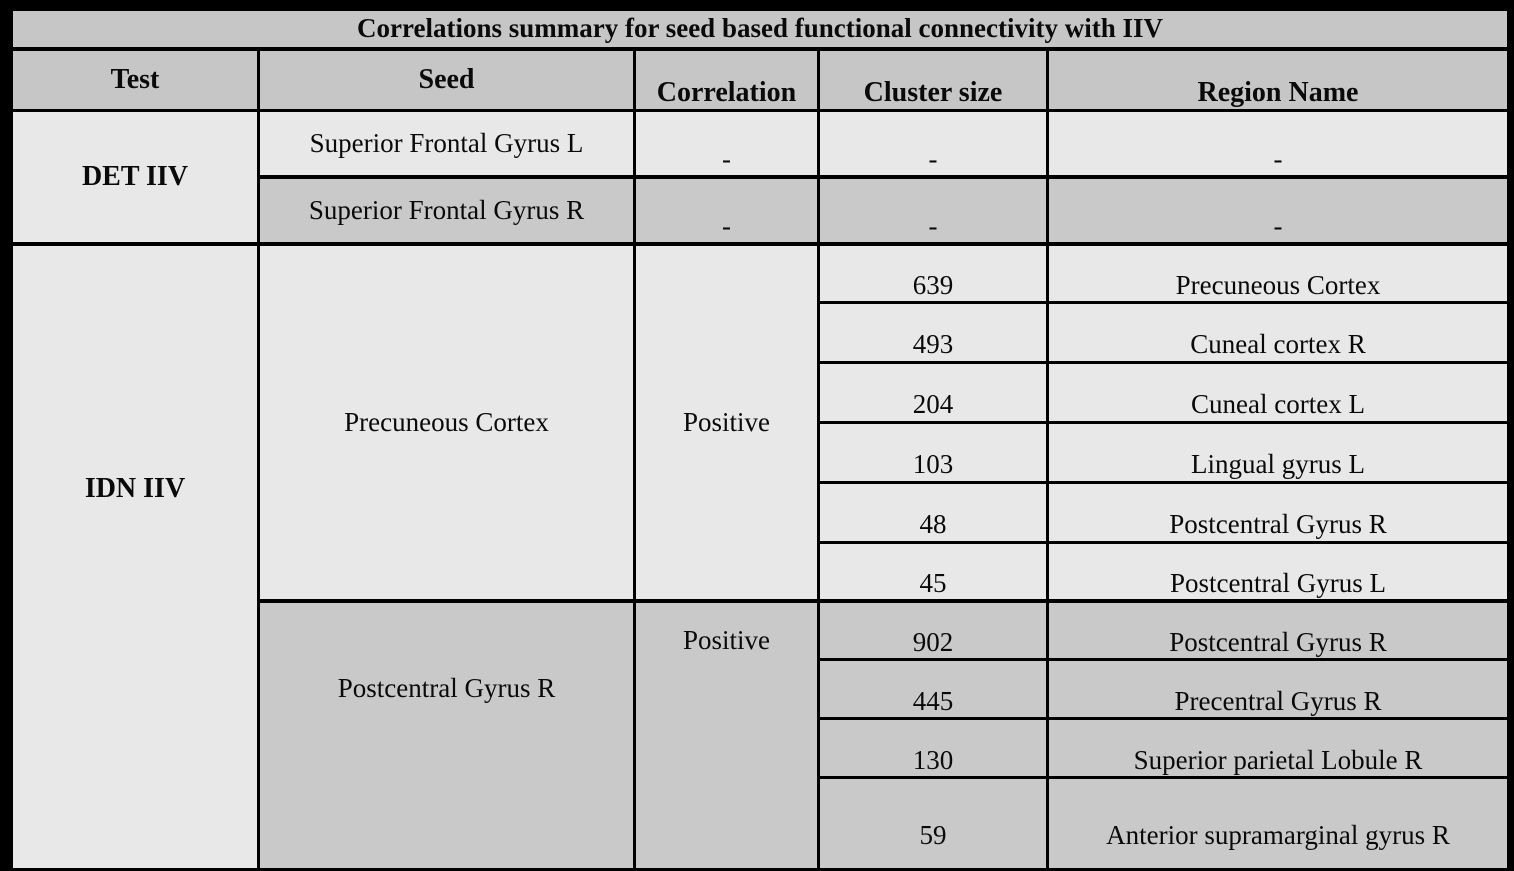 This screenshot has height=871, width=1514. Describe the element at coordinates (446, 423) in the screenshot. I see `seed-cell: Precuneous Cortex` at that location.